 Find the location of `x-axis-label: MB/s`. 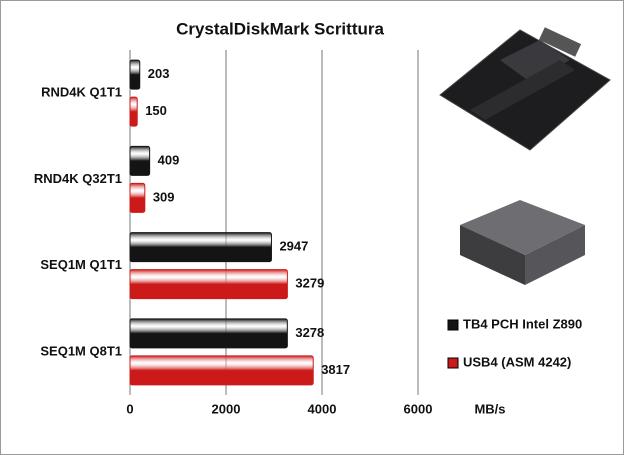

x-axis-label: MB/s is located at coordinates (489, 408).